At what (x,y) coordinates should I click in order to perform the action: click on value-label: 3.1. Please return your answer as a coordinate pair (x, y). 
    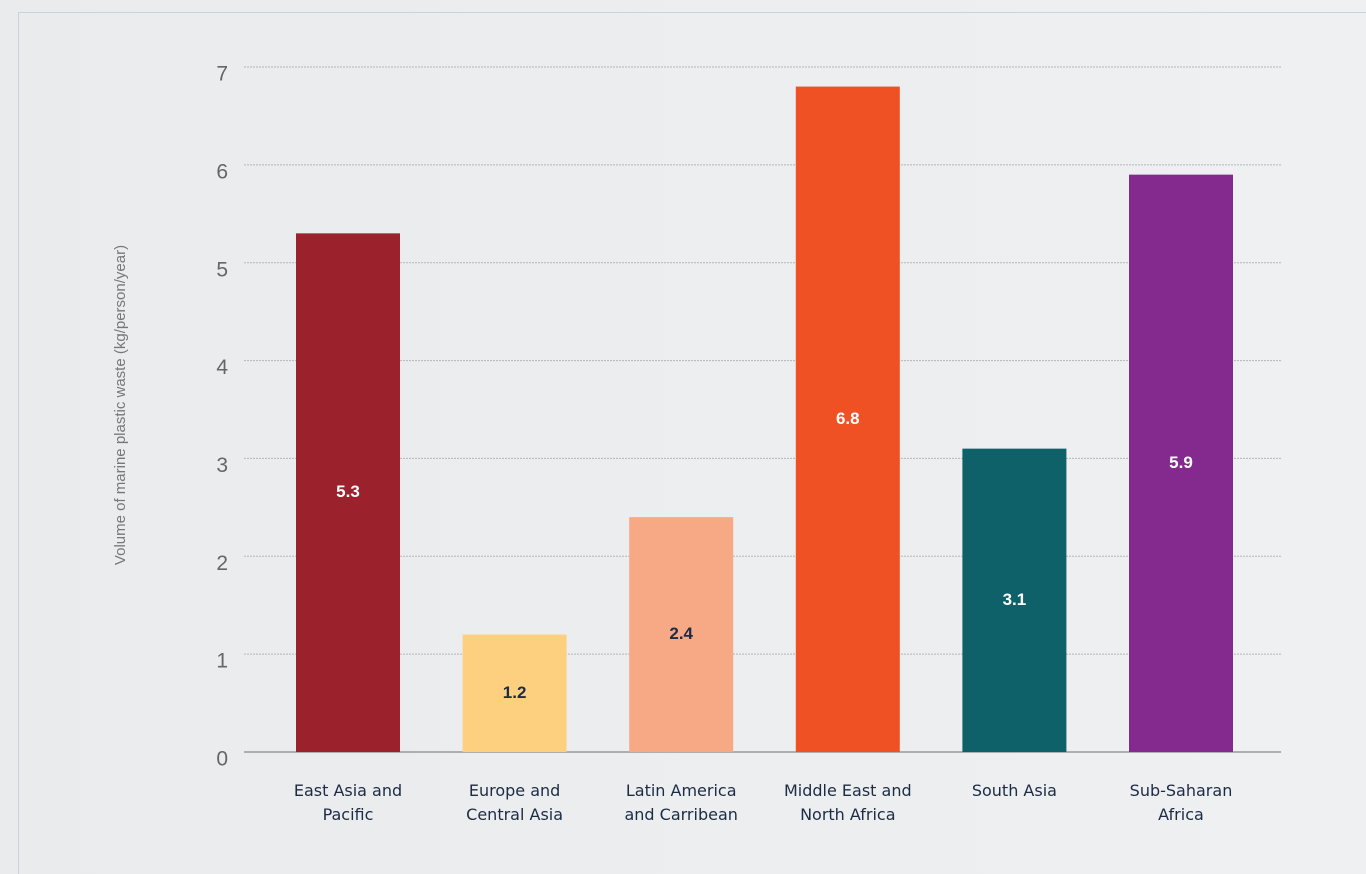
    Looking at the image, I should click on (1015, 599).